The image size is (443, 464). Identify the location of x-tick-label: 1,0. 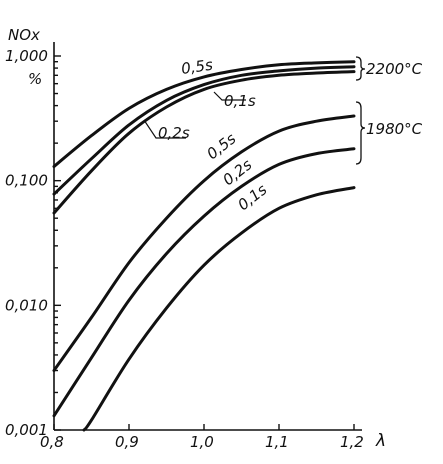
(202, 442).